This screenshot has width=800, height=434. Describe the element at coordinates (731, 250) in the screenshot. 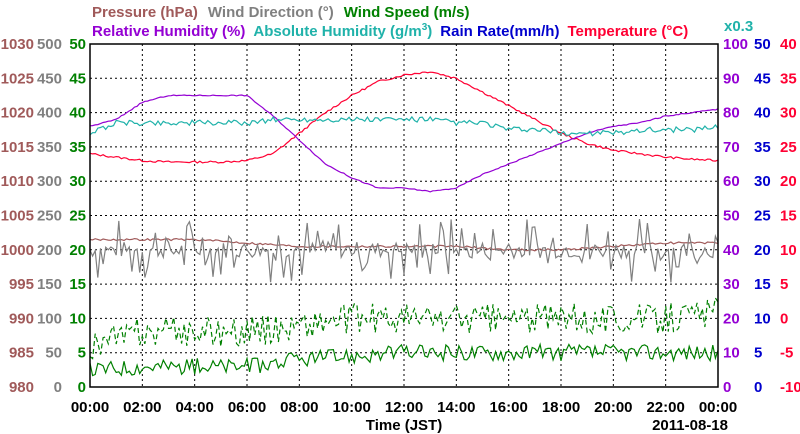

I see `y-tick-label-relative_humidity: 40` at that location.